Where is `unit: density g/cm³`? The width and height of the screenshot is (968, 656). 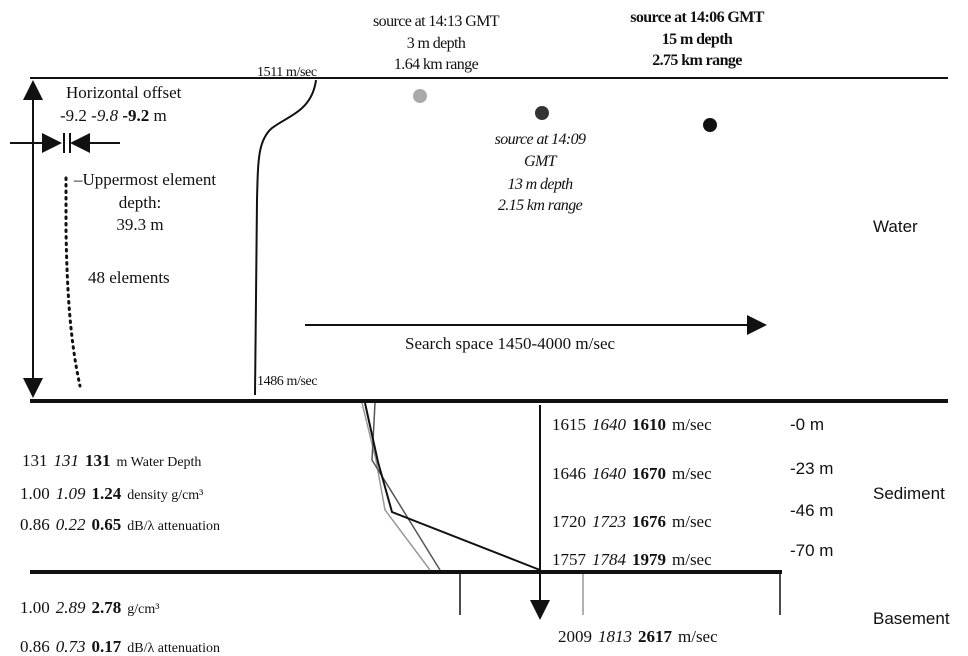
unit: density g/cm³ is located at coordinates (165, 495).